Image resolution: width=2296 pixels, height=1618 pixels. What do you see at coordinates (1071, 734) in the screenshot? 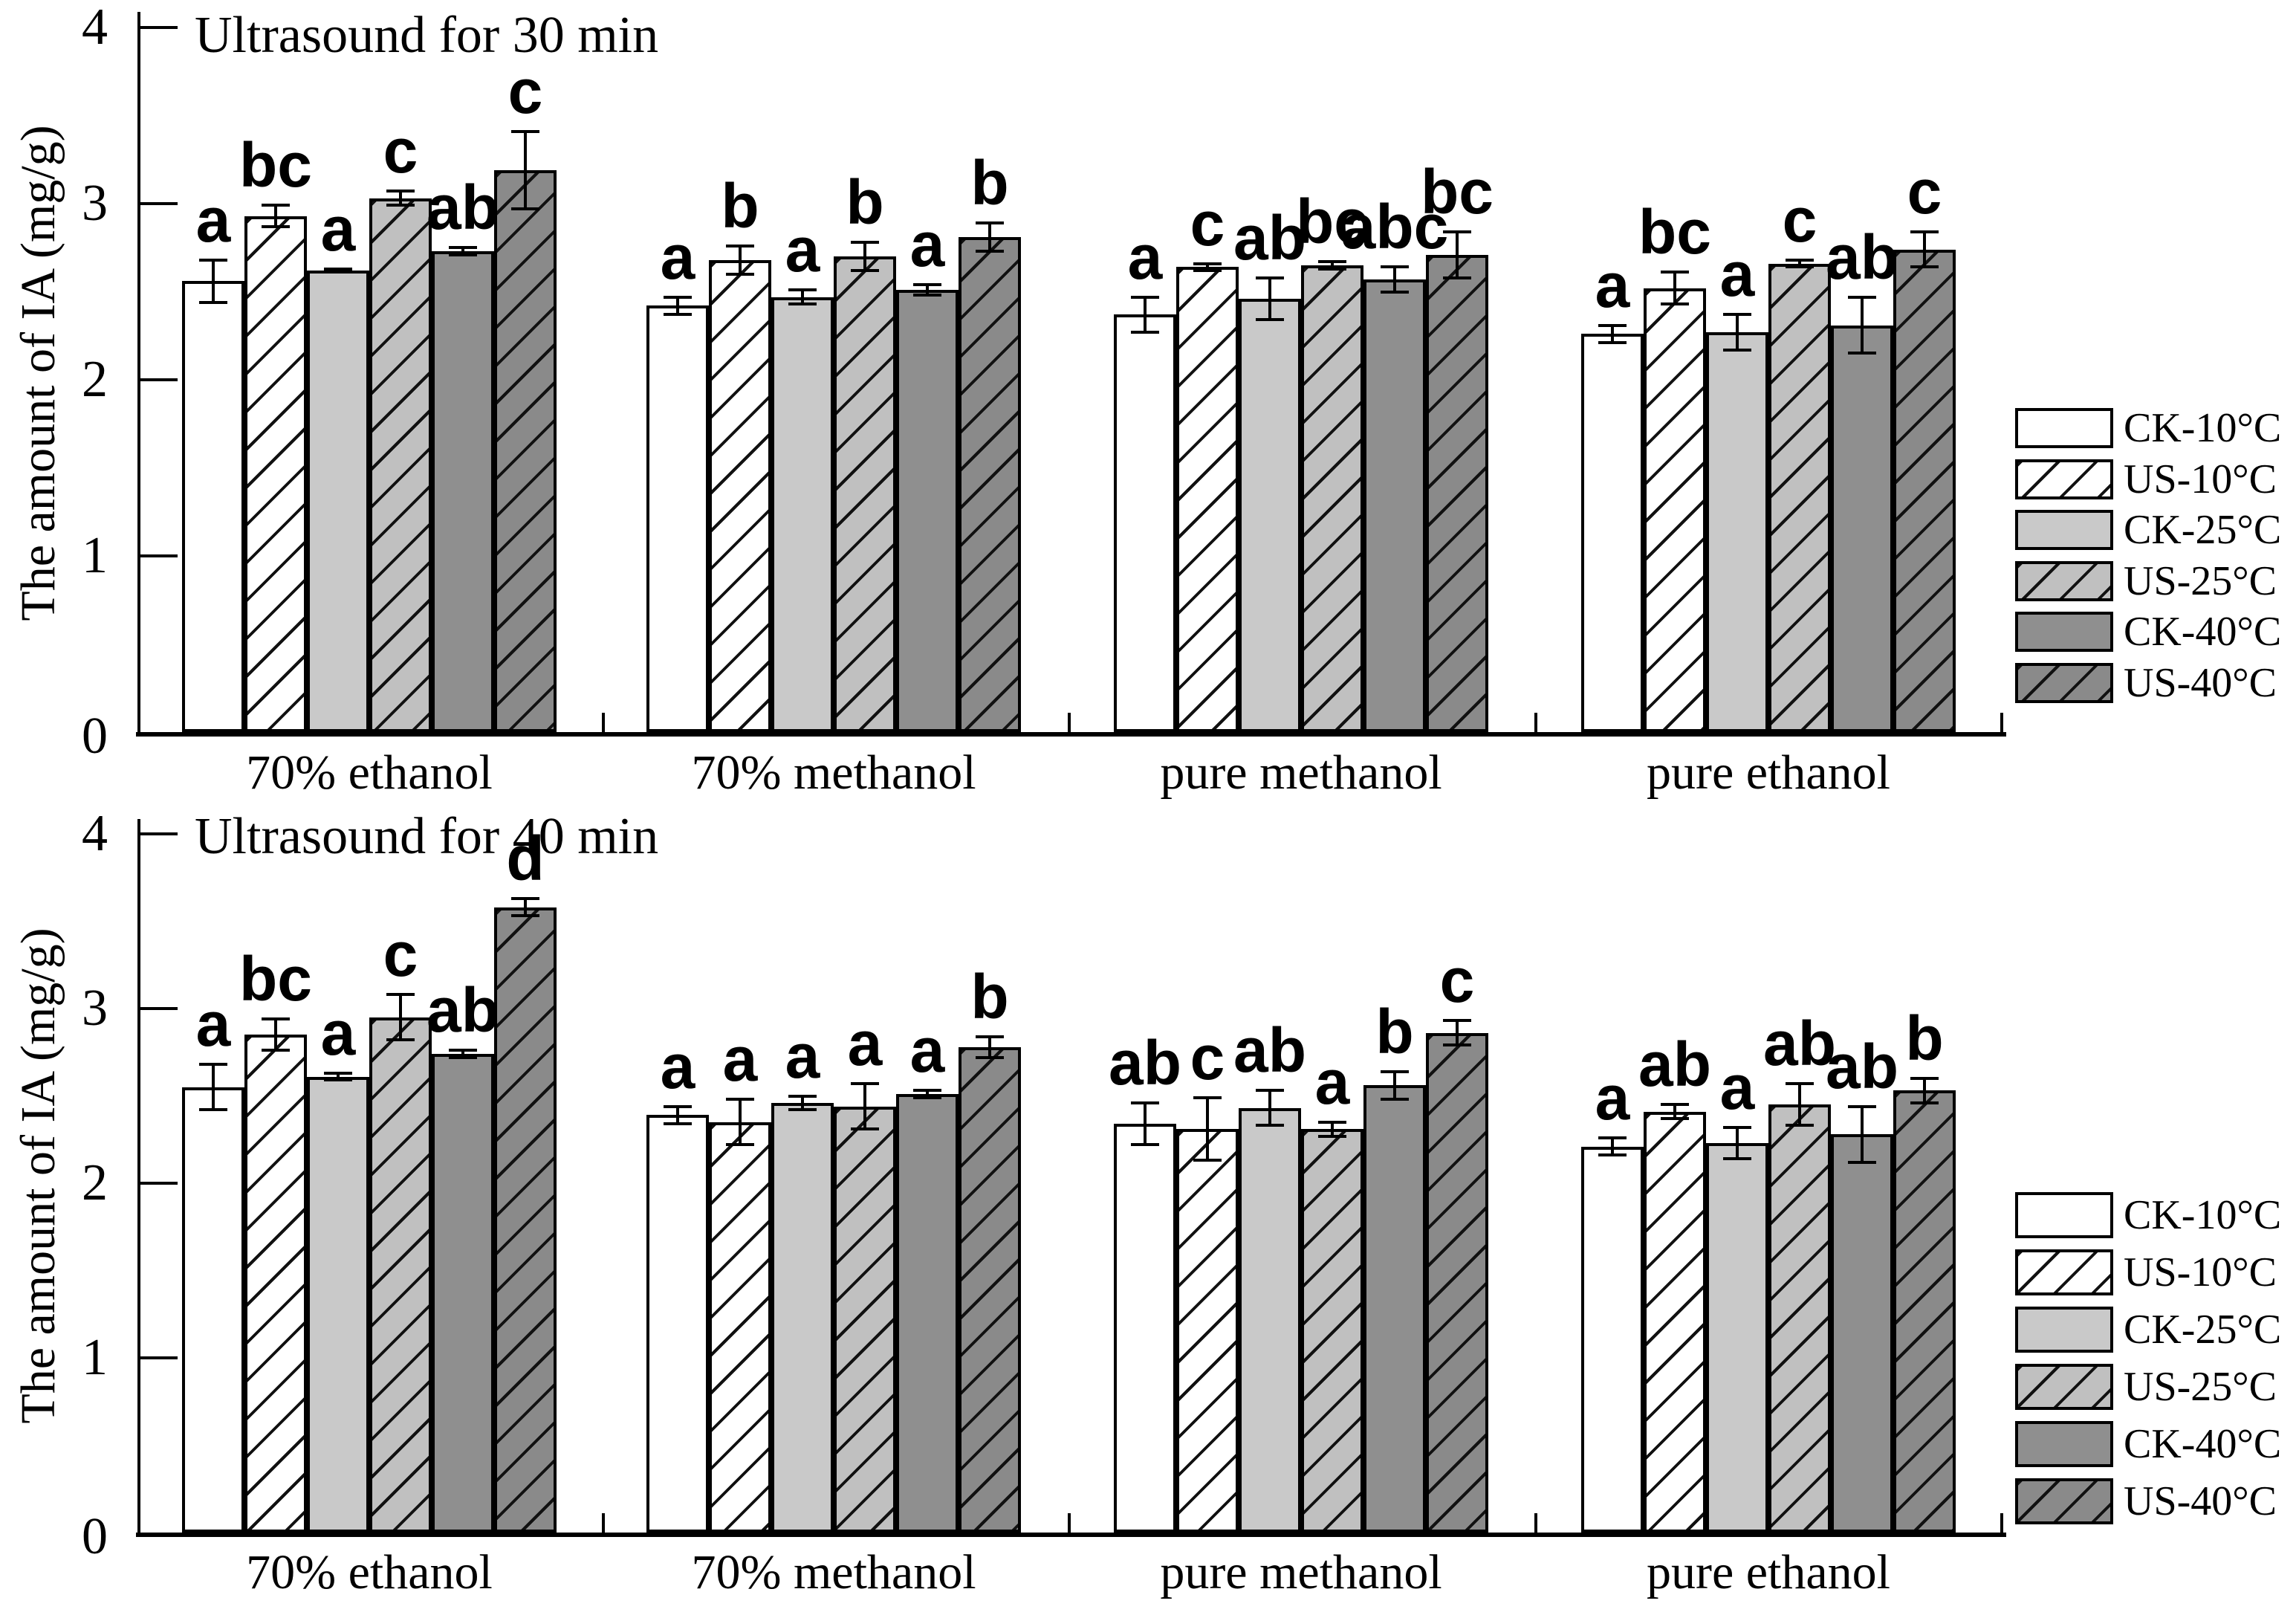
I see `x-axis-line` at bounding box center [1071, 734].